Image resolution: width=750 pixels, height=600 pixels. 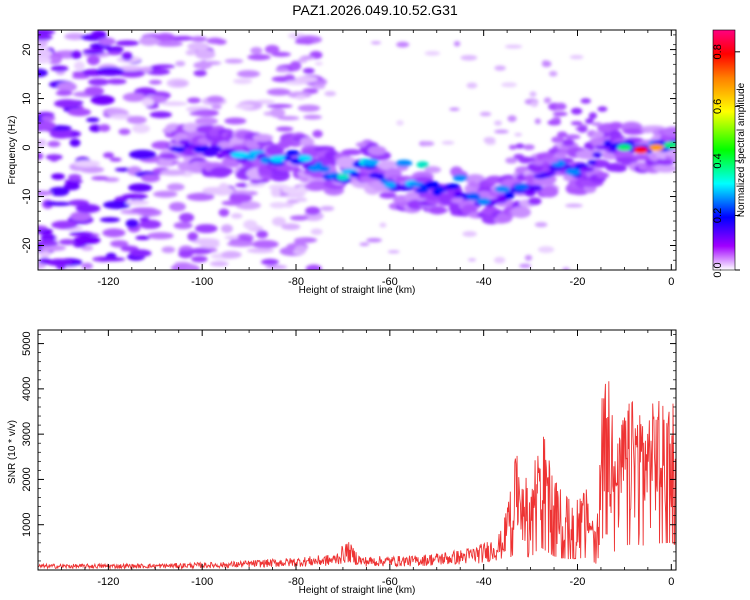 What do you see at coordinates (357, 590) in the screenshot?
I see `snr-x-label: Height of straight line (km)` at bounding box center [357, 590].